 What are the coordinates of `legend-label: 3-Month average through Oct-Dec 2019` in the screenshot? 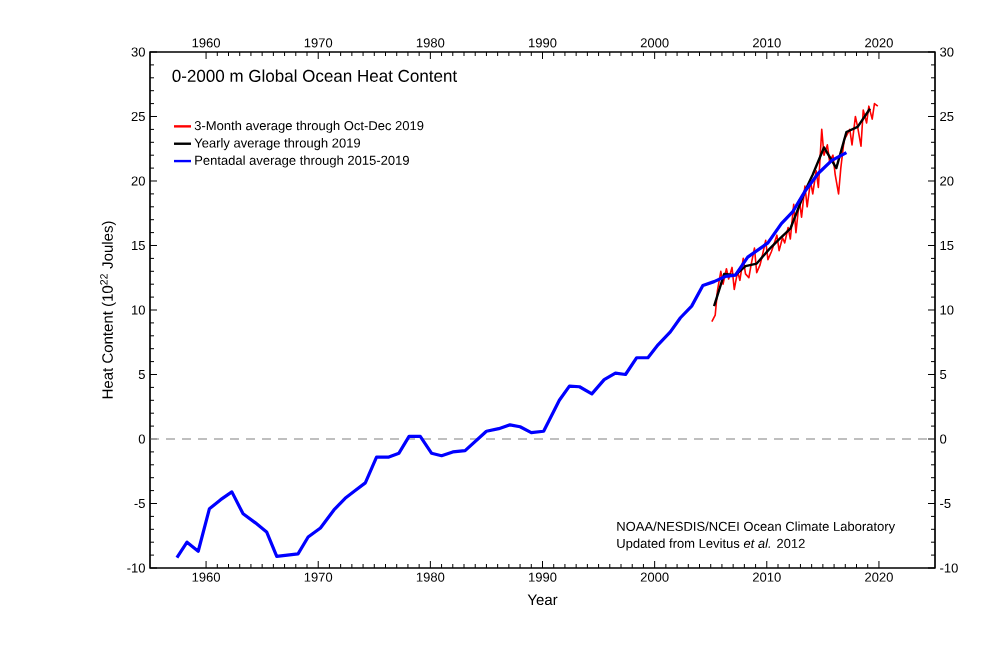 It's located at (309, 126).